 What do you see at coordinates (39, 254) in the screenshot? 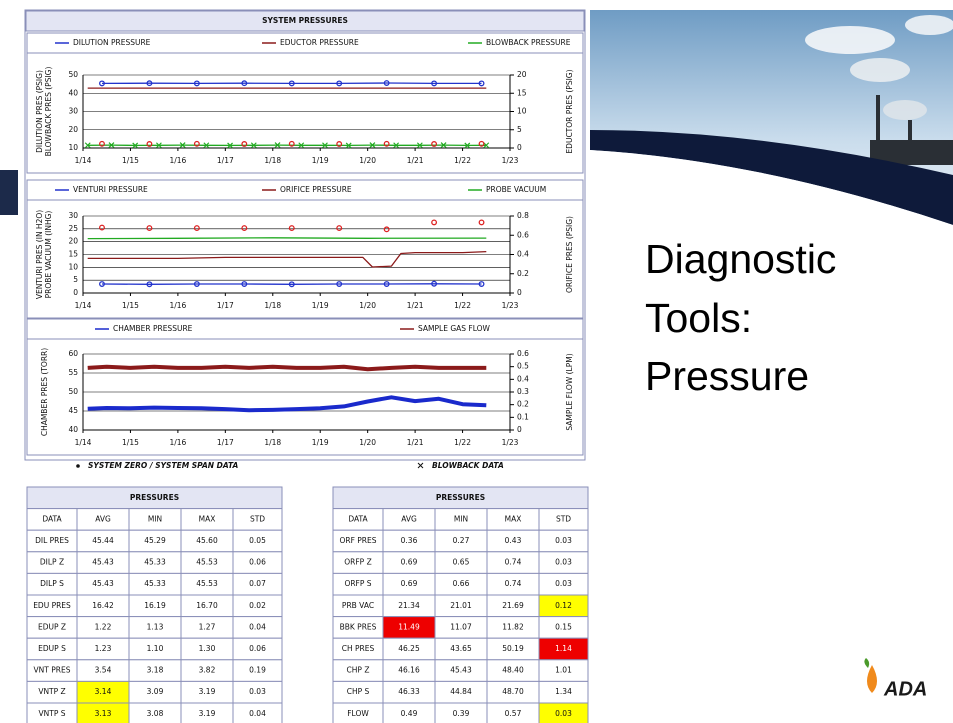
I see `y-axis-label: VENTURI PRES (IN H2O)` at bounding box center [39, 254].